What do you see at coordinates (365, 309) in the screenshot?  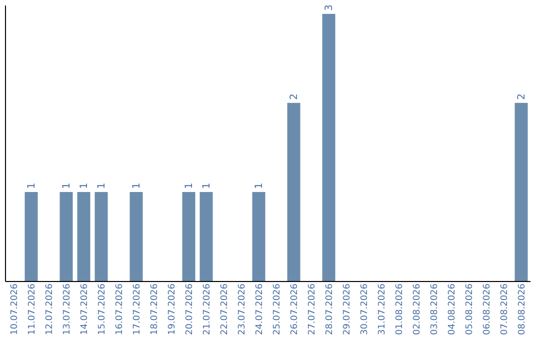 I see `x-tick-label: 30.07.2026` at bounding box center [365, 309].